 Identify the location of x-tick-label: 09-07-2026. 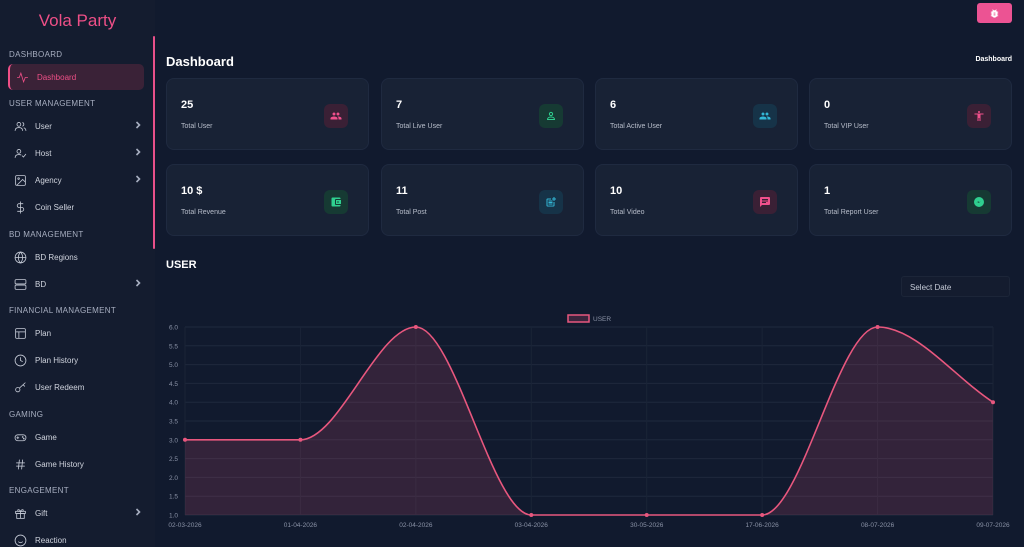
(993, 525).